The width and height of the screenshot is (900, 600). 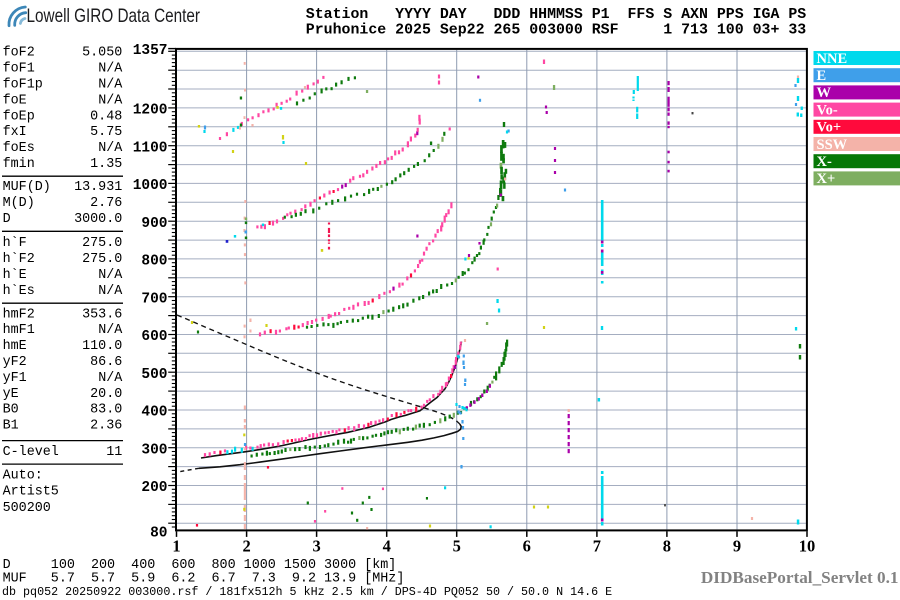 I want to click on svg-text: foF1, so click(x=19, y=69).